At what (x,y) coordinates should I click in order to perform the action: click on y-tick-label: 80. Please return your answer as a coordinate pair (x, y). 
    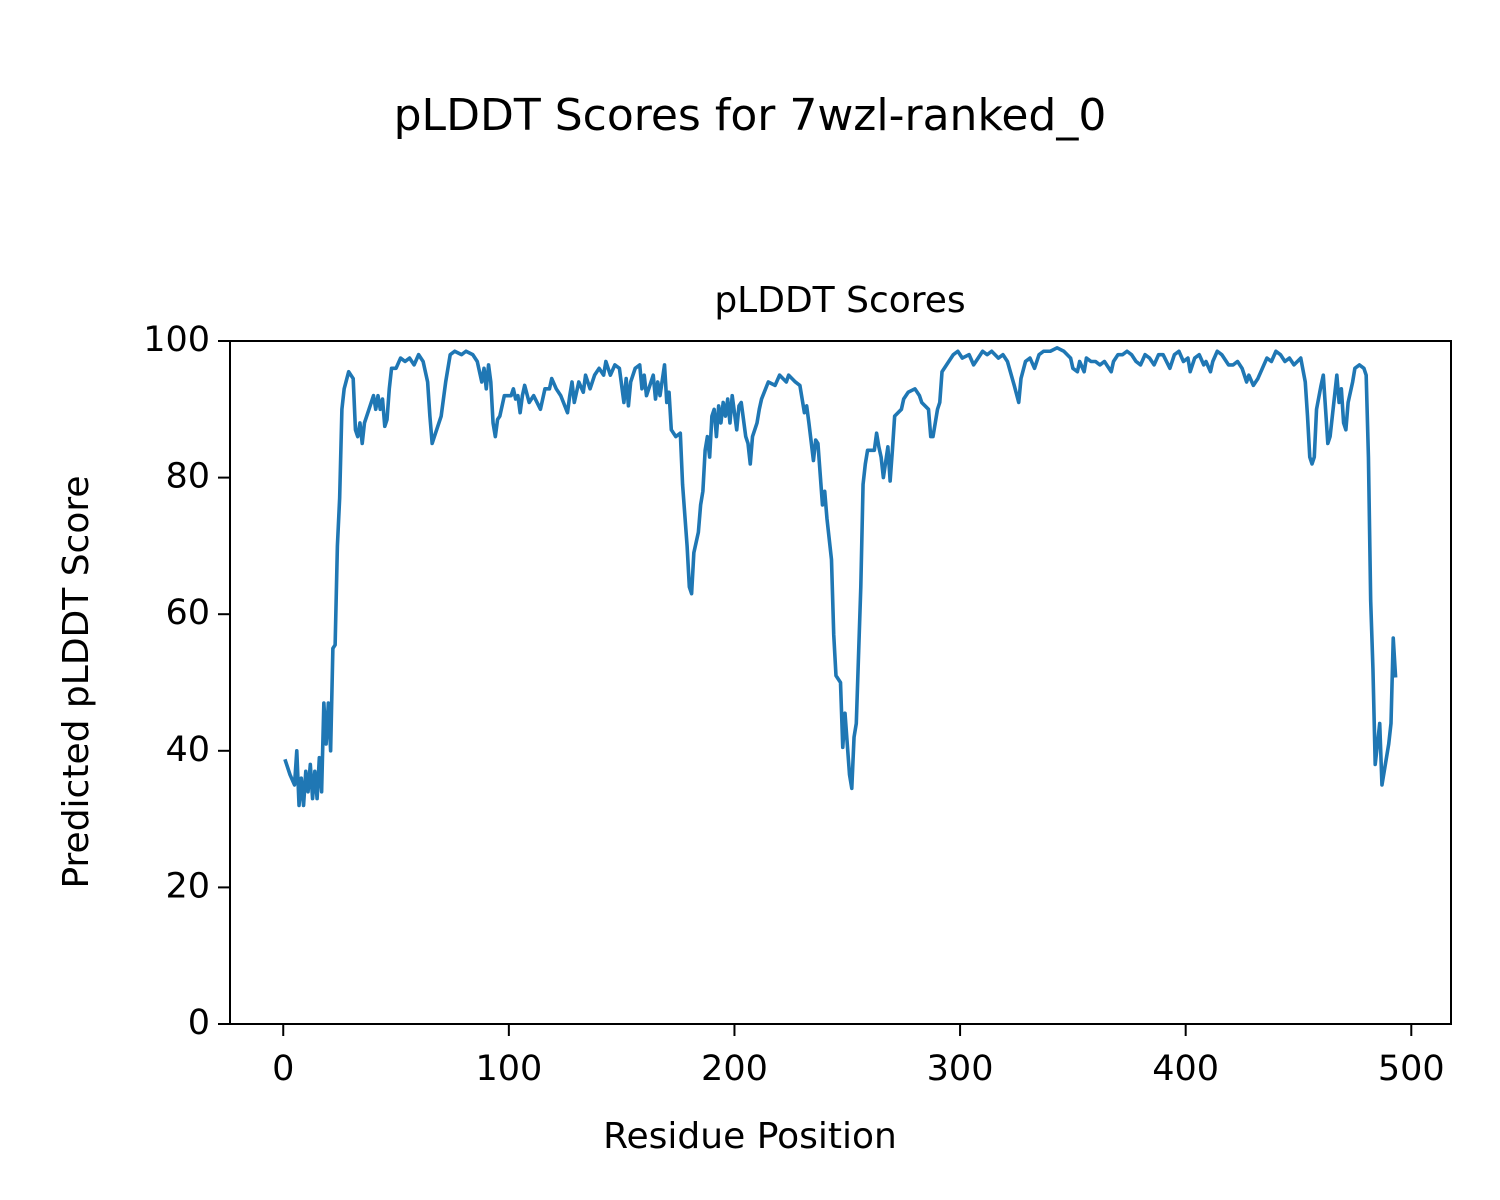
    Looking at the image, I should click on (187, 477).